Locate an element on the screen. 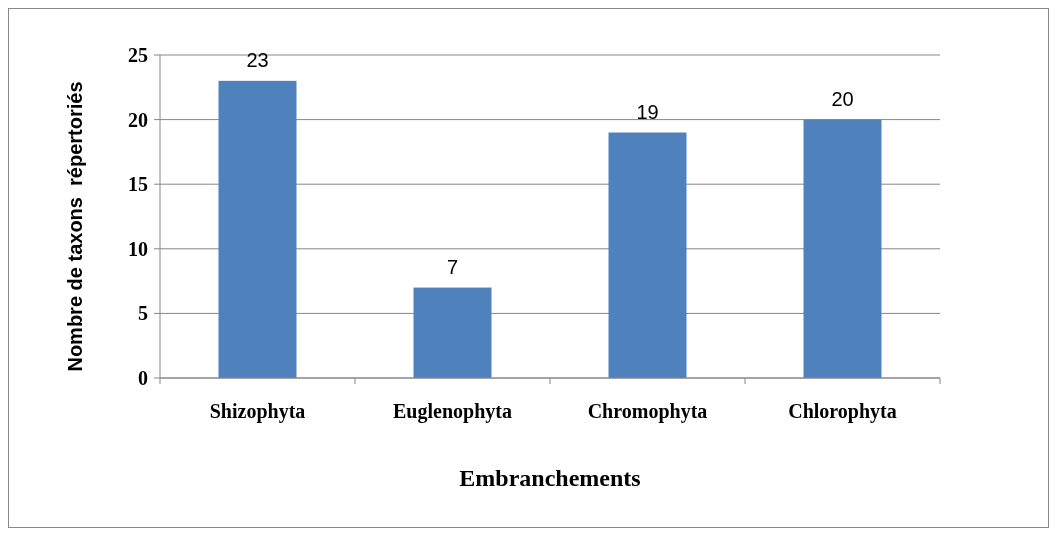  data-label: 7 is located at coordinates (452, 266).